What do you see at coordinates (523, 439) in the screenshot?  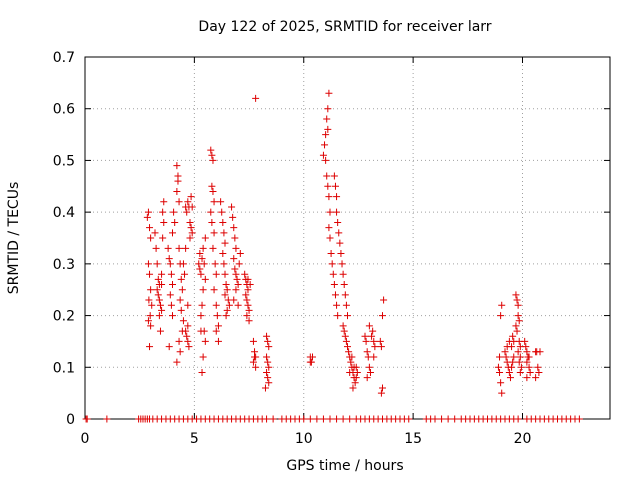 I see `x-tick-label: 20` at bounding box center [523, 439].